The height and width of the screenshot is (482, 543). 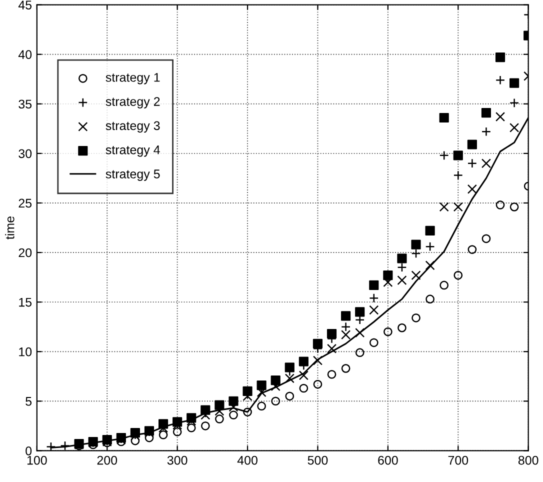 What do you see at coordinates (25, 253) in the screenshot?
I see `y-tick-label: 20` at bounding box center [25, 253].